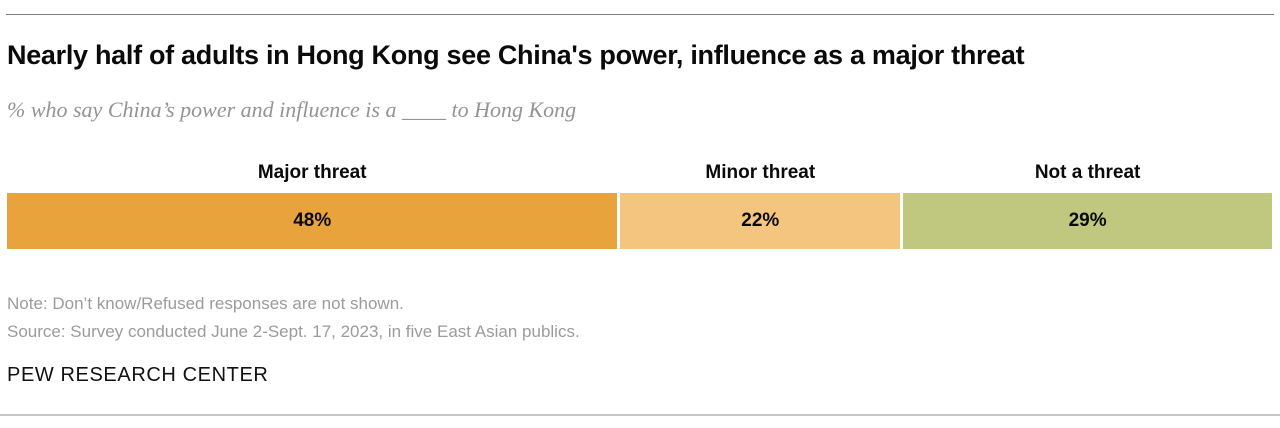 The width and height of the screenshot is (1280, 428). I want to click on bottom-divider, so click(640, 415).